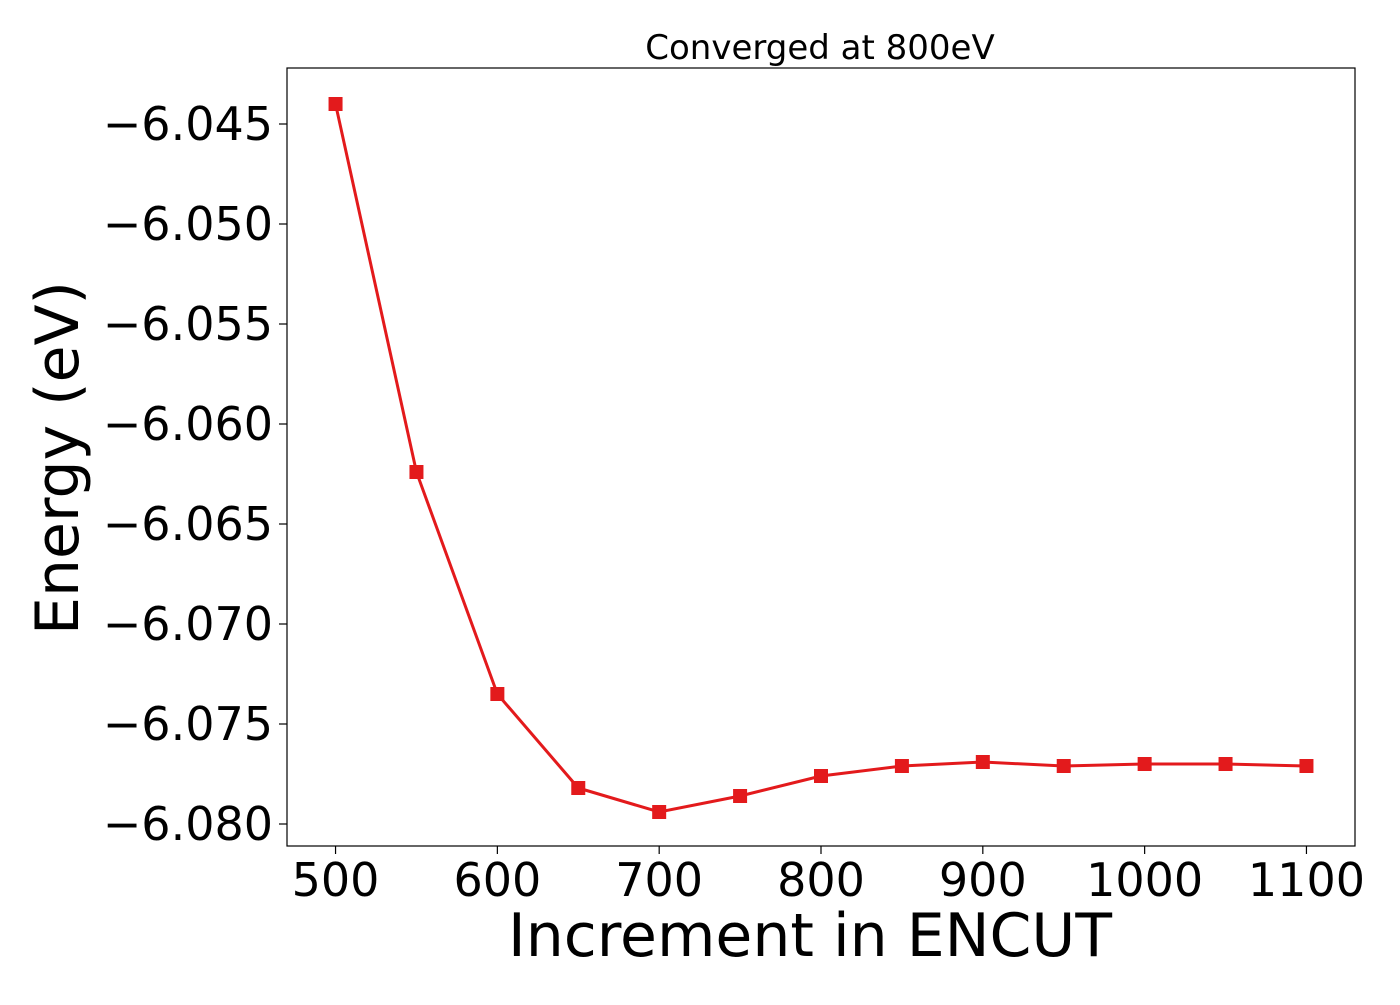  What do you see at coordinates (58, 458) in the screenshot?
I see `y-axis-label: Energy (eV)` at bounding box center [58, 458].